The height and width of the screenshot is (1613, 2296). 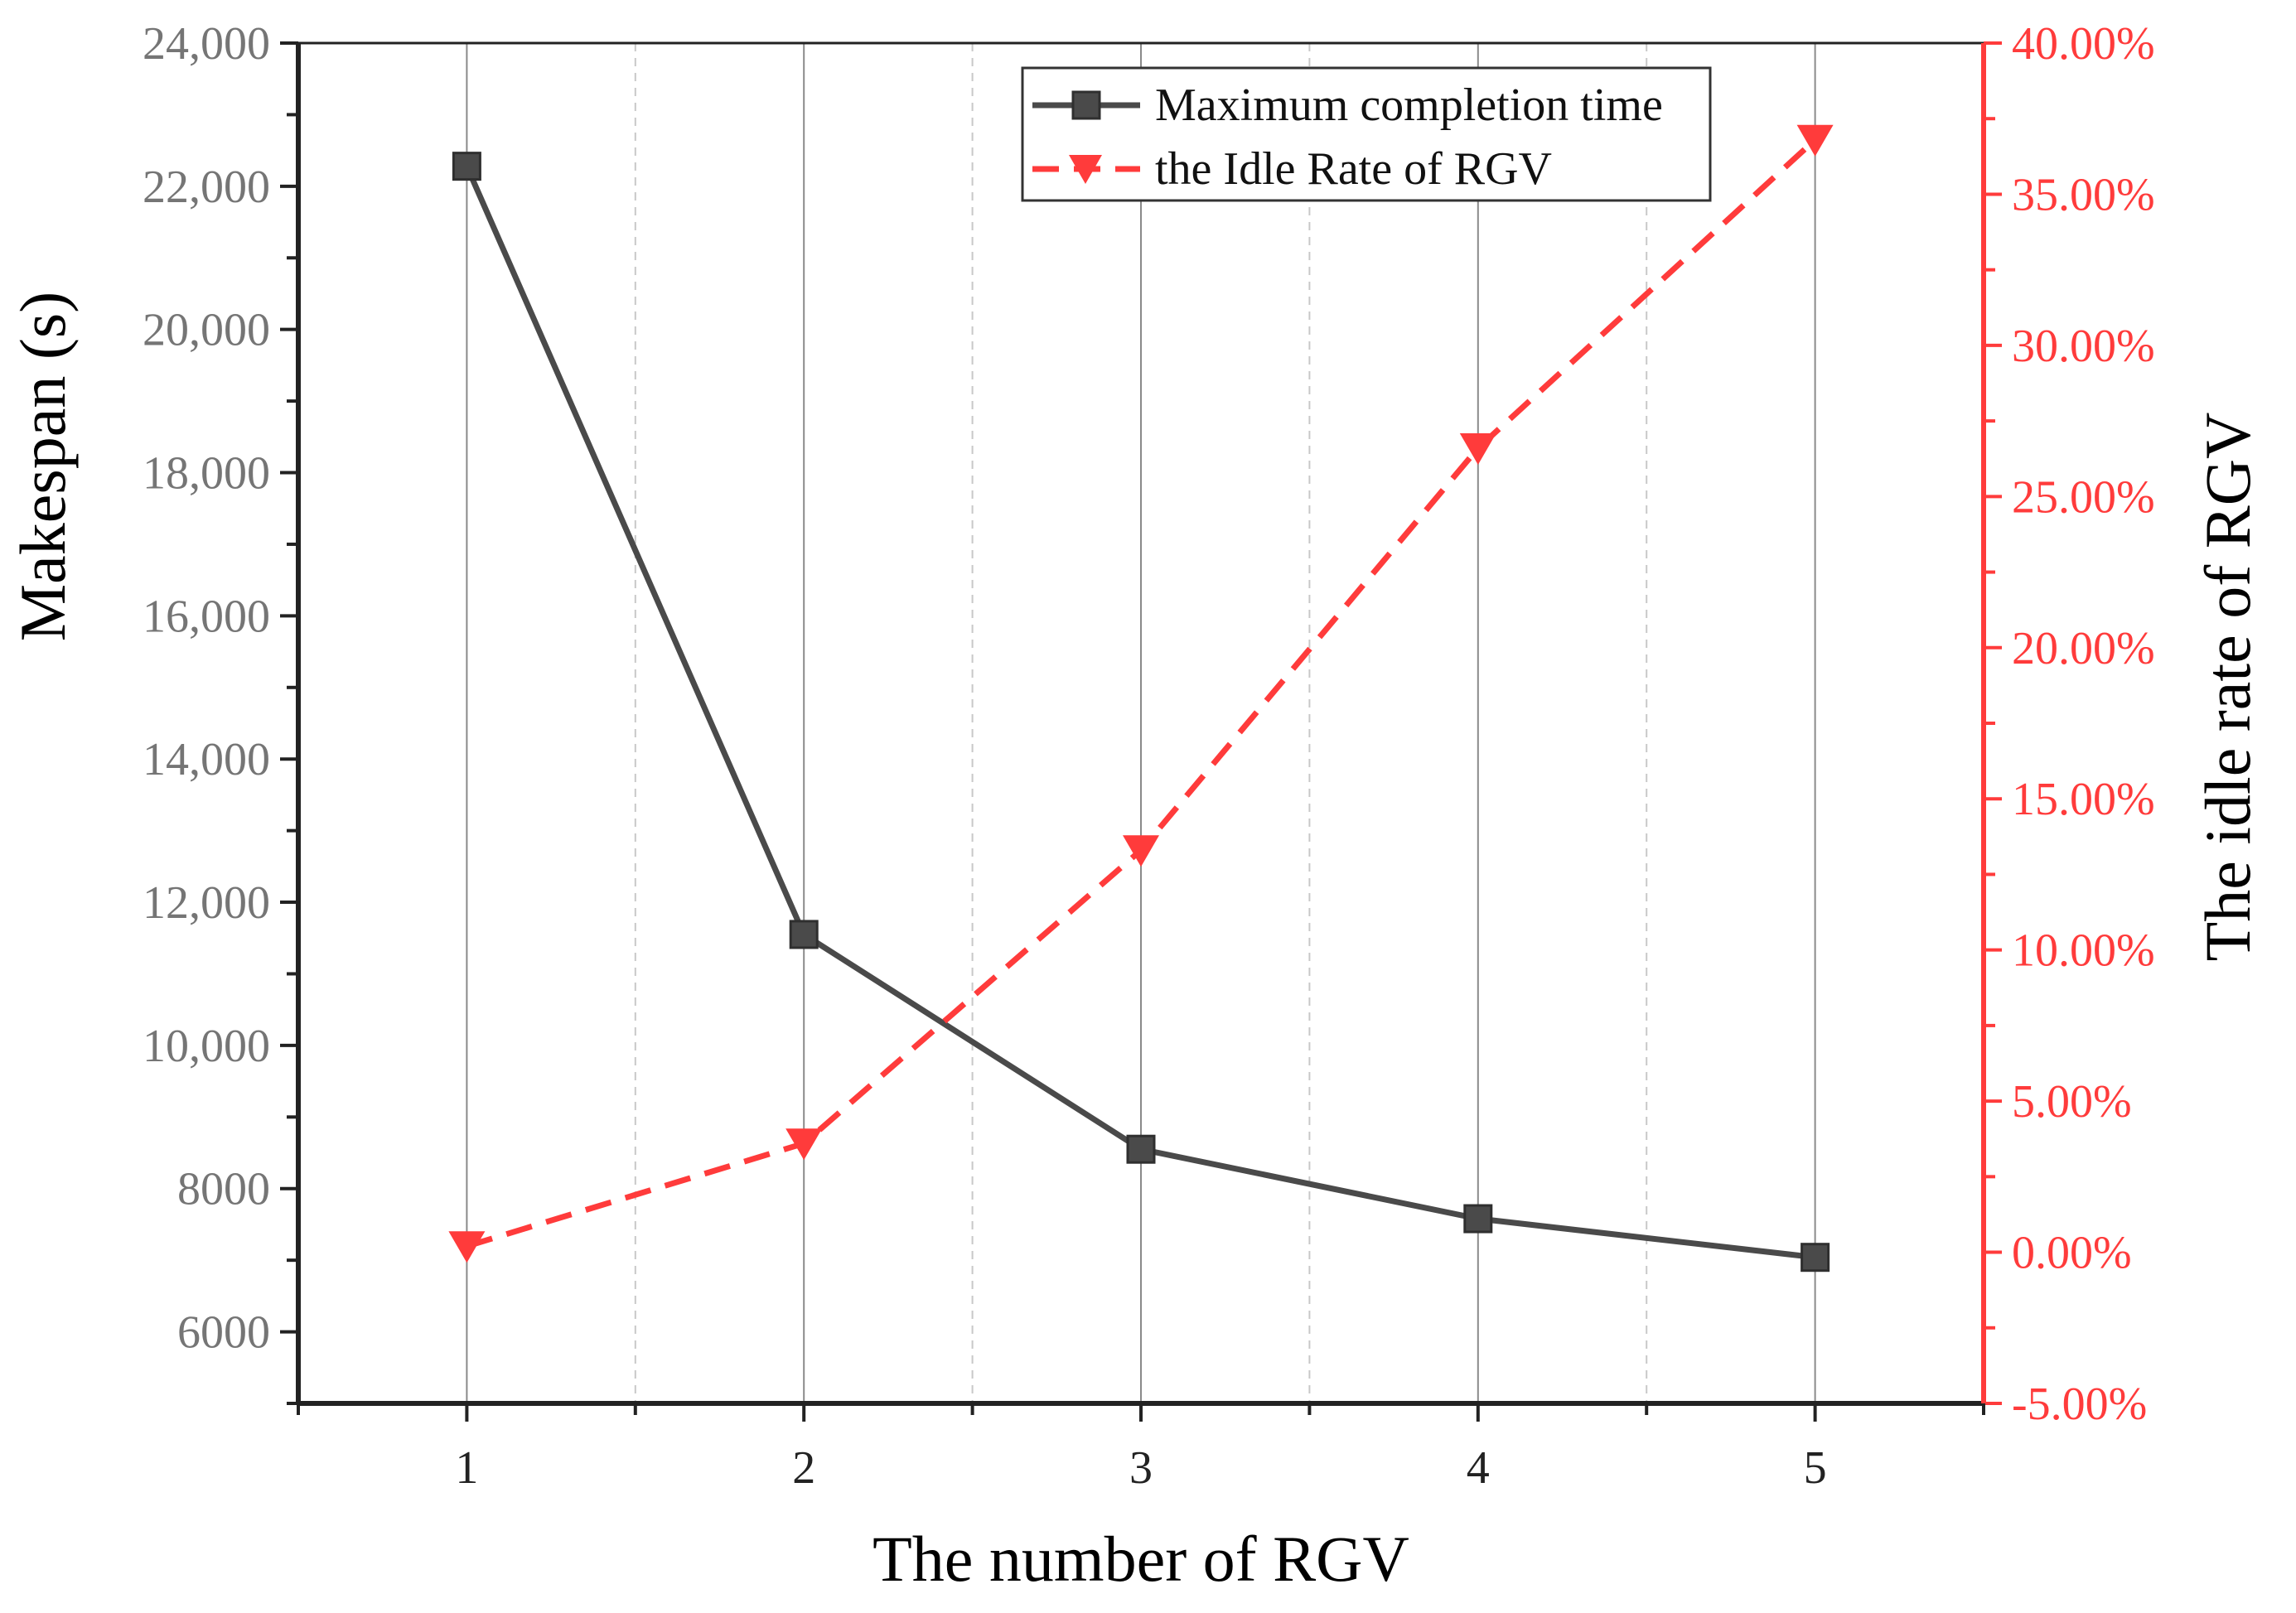 I want to click on y2-axis-title: The idle rate of RGV, so click(x=2228, y=687).